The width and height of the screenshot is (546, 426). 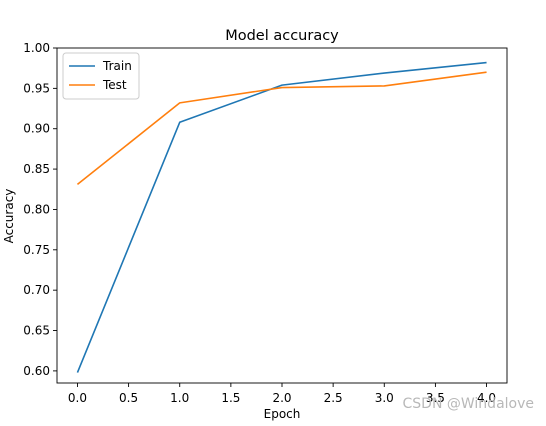 I want to click on legend-box, so click(x=101, y=76).